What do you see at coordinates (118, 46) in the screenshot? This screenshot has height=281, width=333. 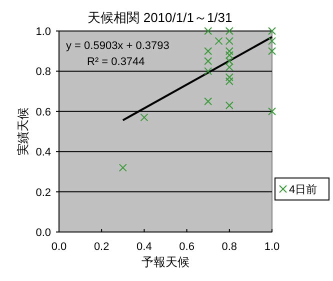 I see `annotation: y = 0.5903x + 0.3793` at bounding box center [118, 46].